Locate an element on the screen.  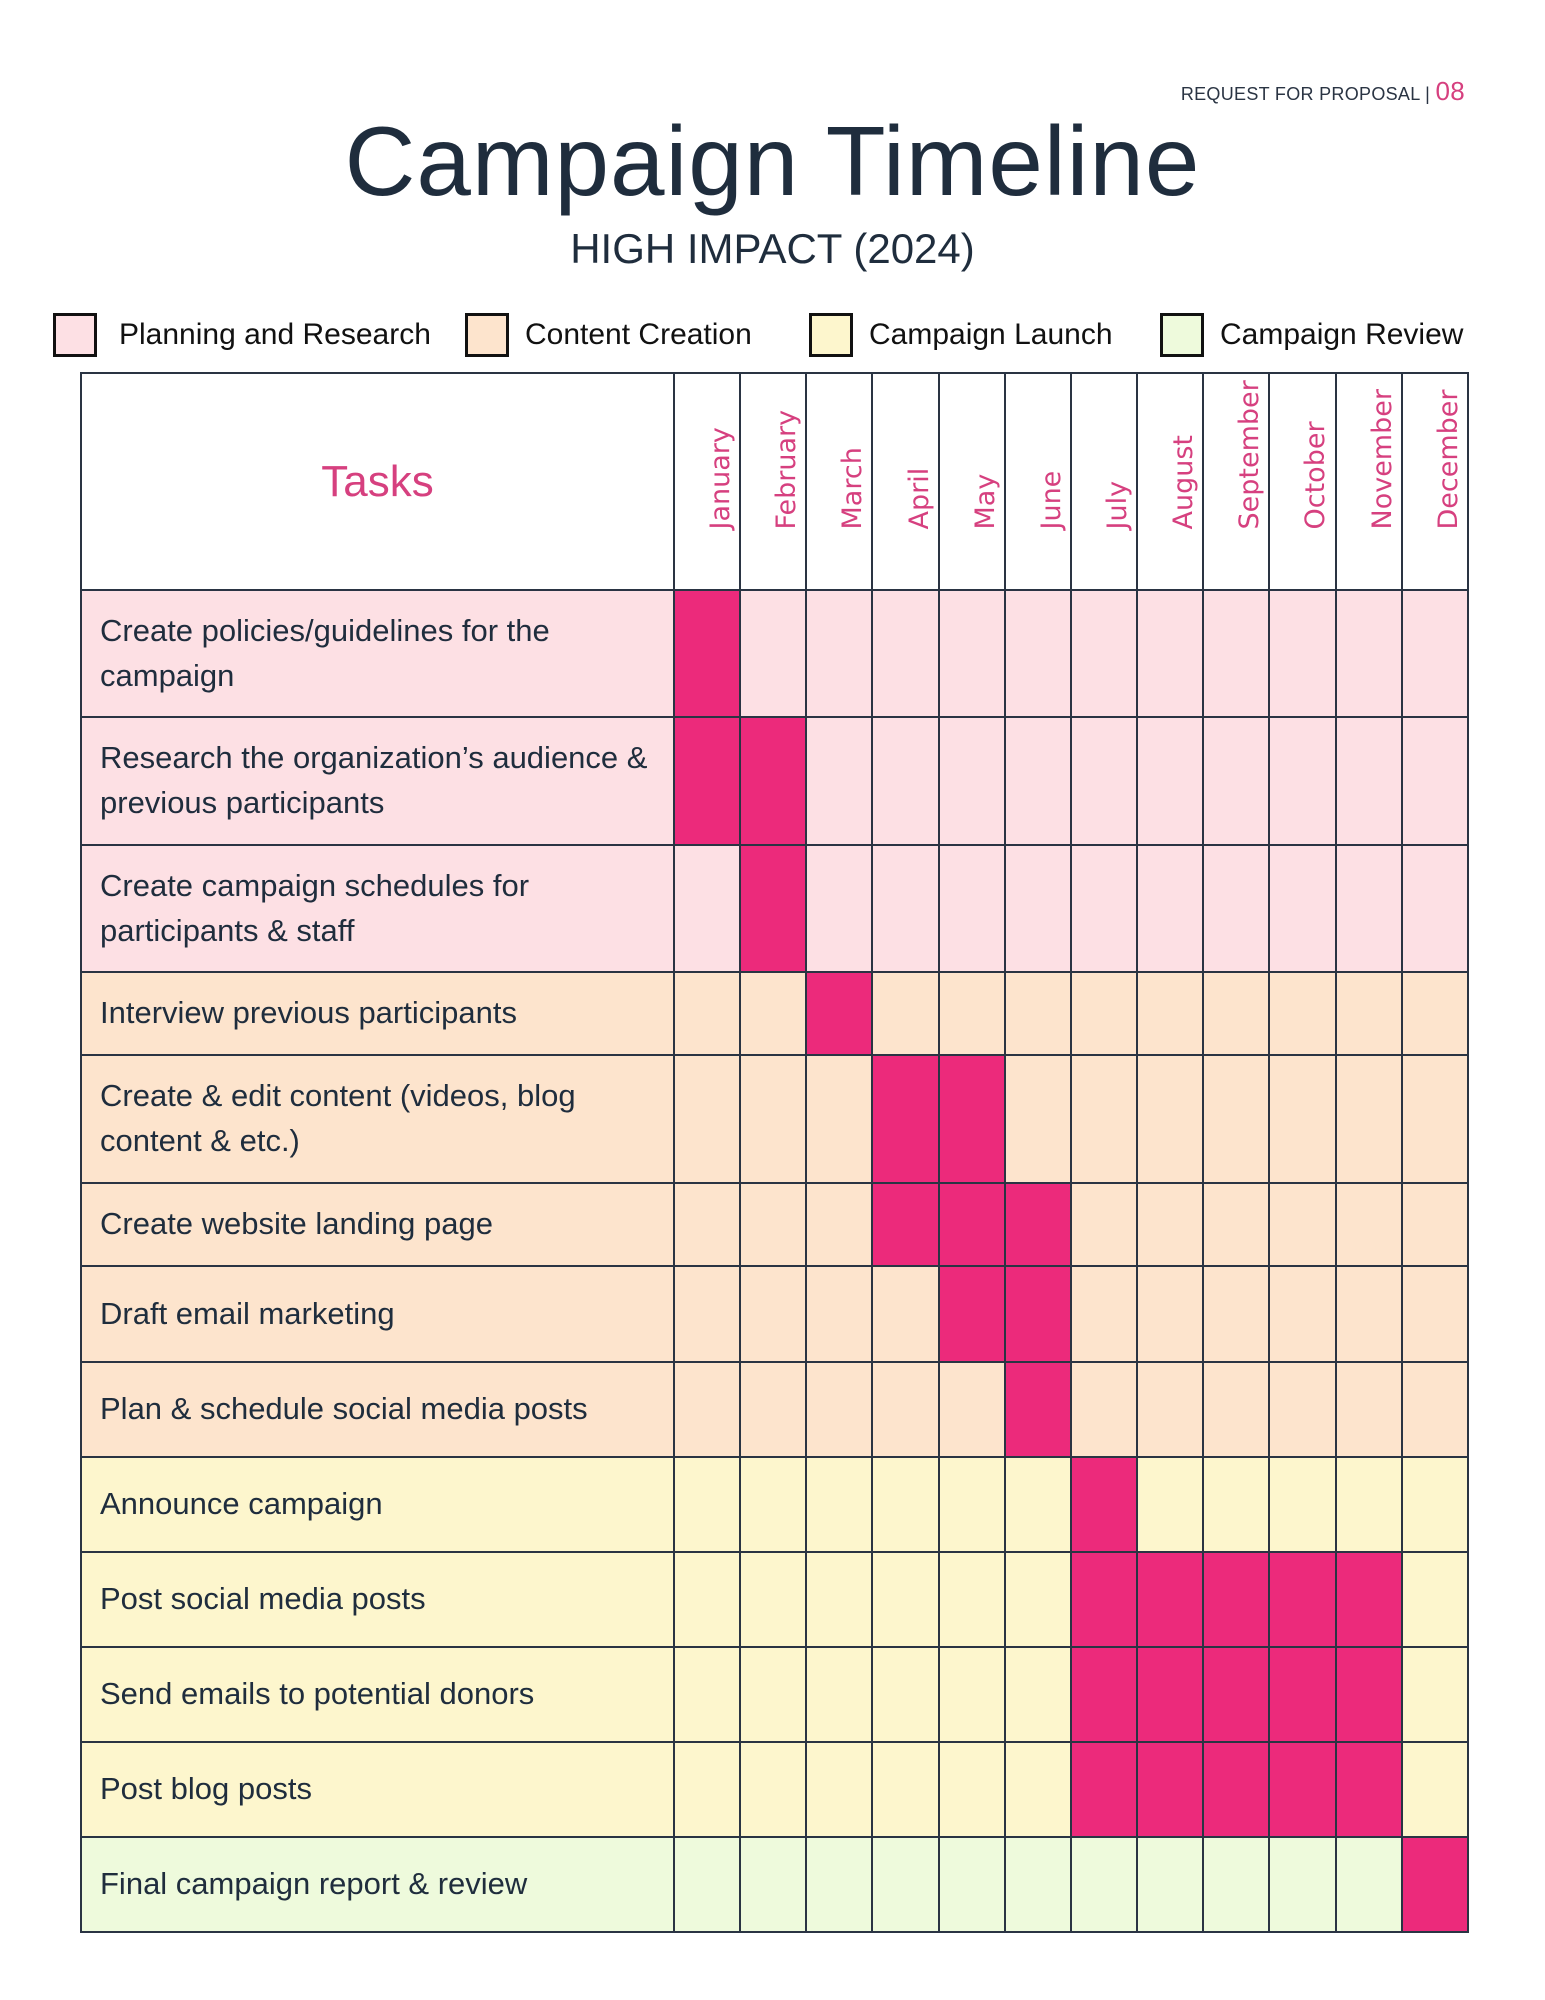
task-row: Post blog posts is located at coordinates (774, 1789).